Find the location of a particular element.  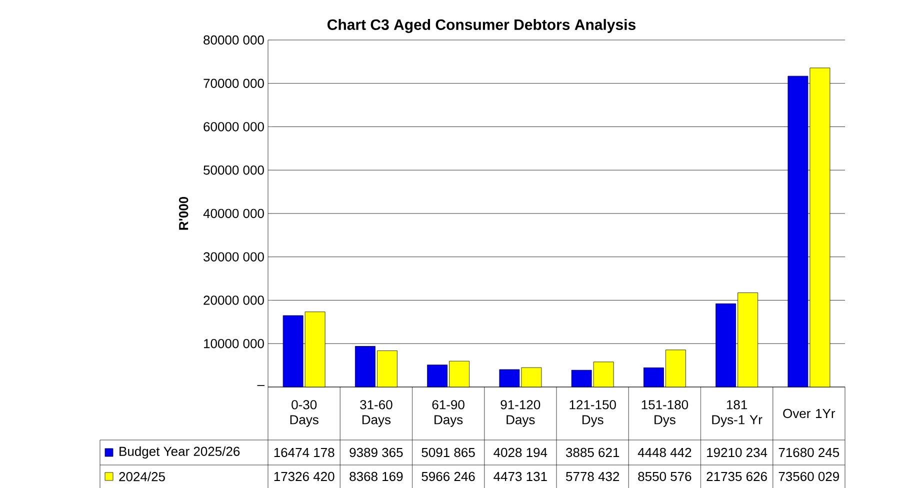

x-tick-label: Over 1Yr is located at coordinates (809, 413).